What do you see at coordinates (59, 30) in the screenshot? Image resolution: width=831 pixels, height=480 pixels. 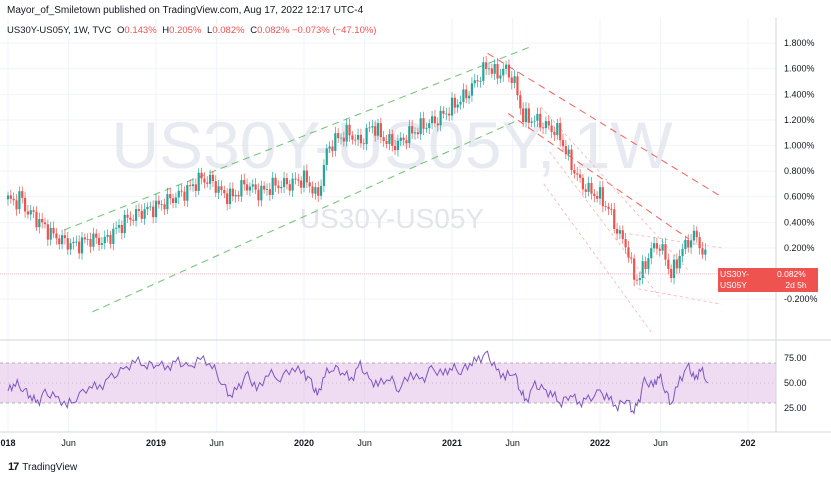 I see `symbol-label: US30Y-US05Y, 1W, TVC` at bounding box center [59, 30].